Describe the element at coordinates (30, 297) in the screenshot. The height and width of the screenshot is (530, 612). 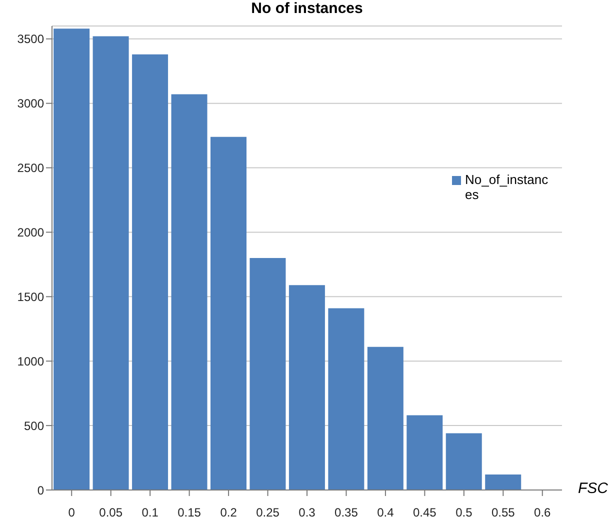
I see `y-tick-label: 1500` at that location.